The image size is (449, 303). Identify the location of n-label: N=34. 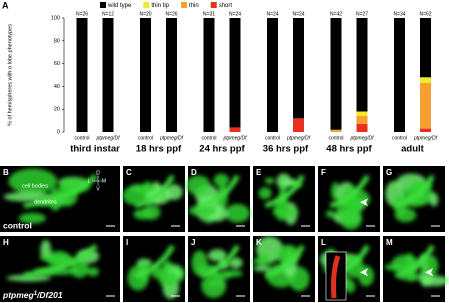
(399, 14).